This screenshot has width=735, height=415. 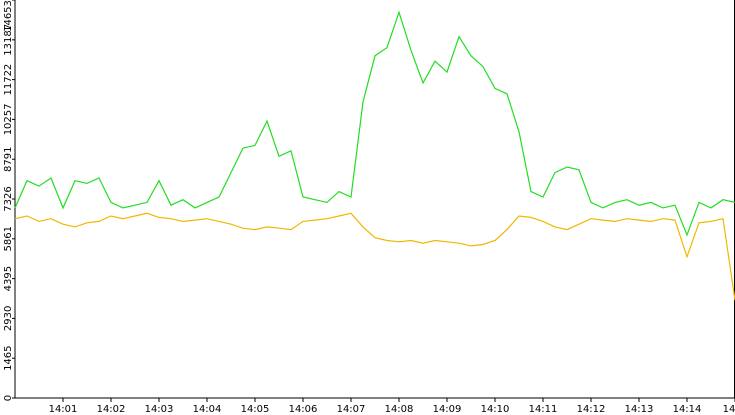 I want to click on x-tick-label: 14:11, so click(x=543, y=409).